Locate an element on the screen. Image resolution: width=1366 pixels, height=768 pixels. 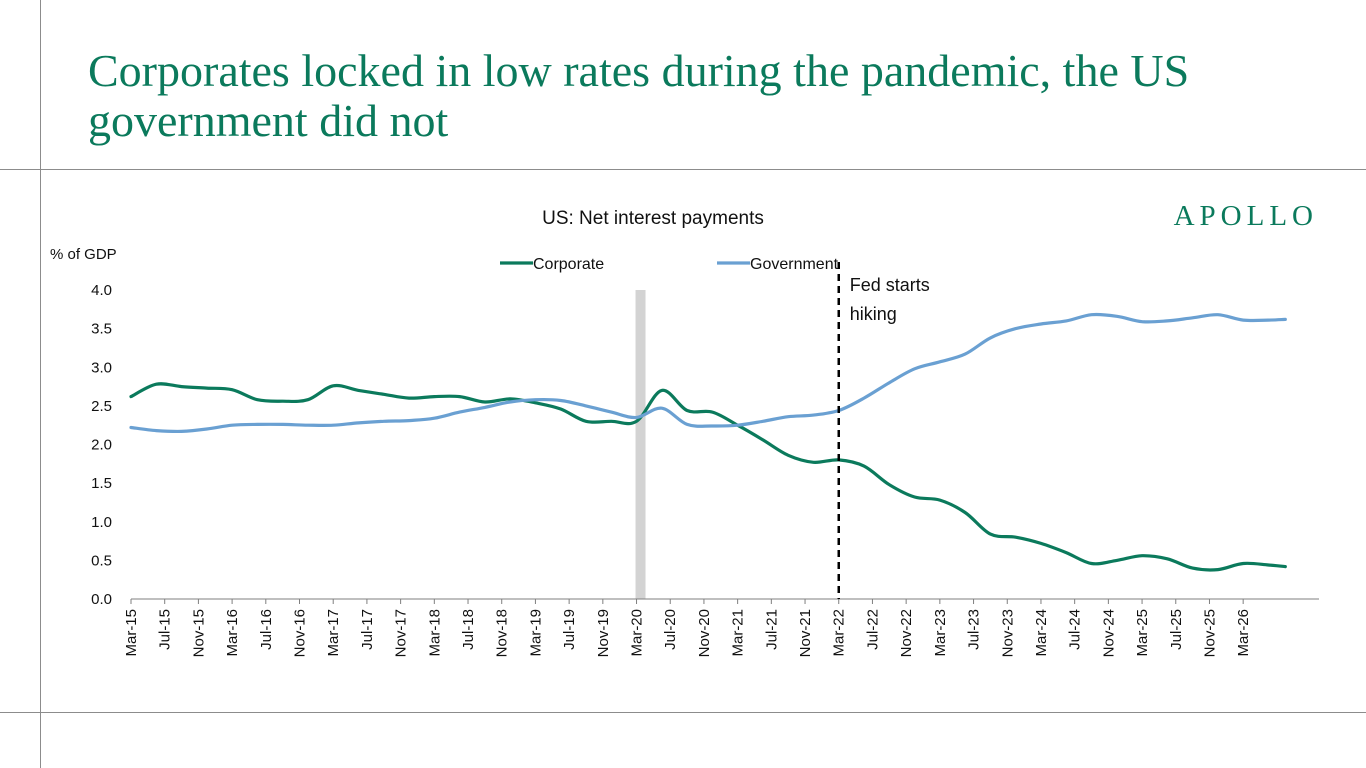
x-tick-label: Mar-20 is located at coordinates (637, 633).